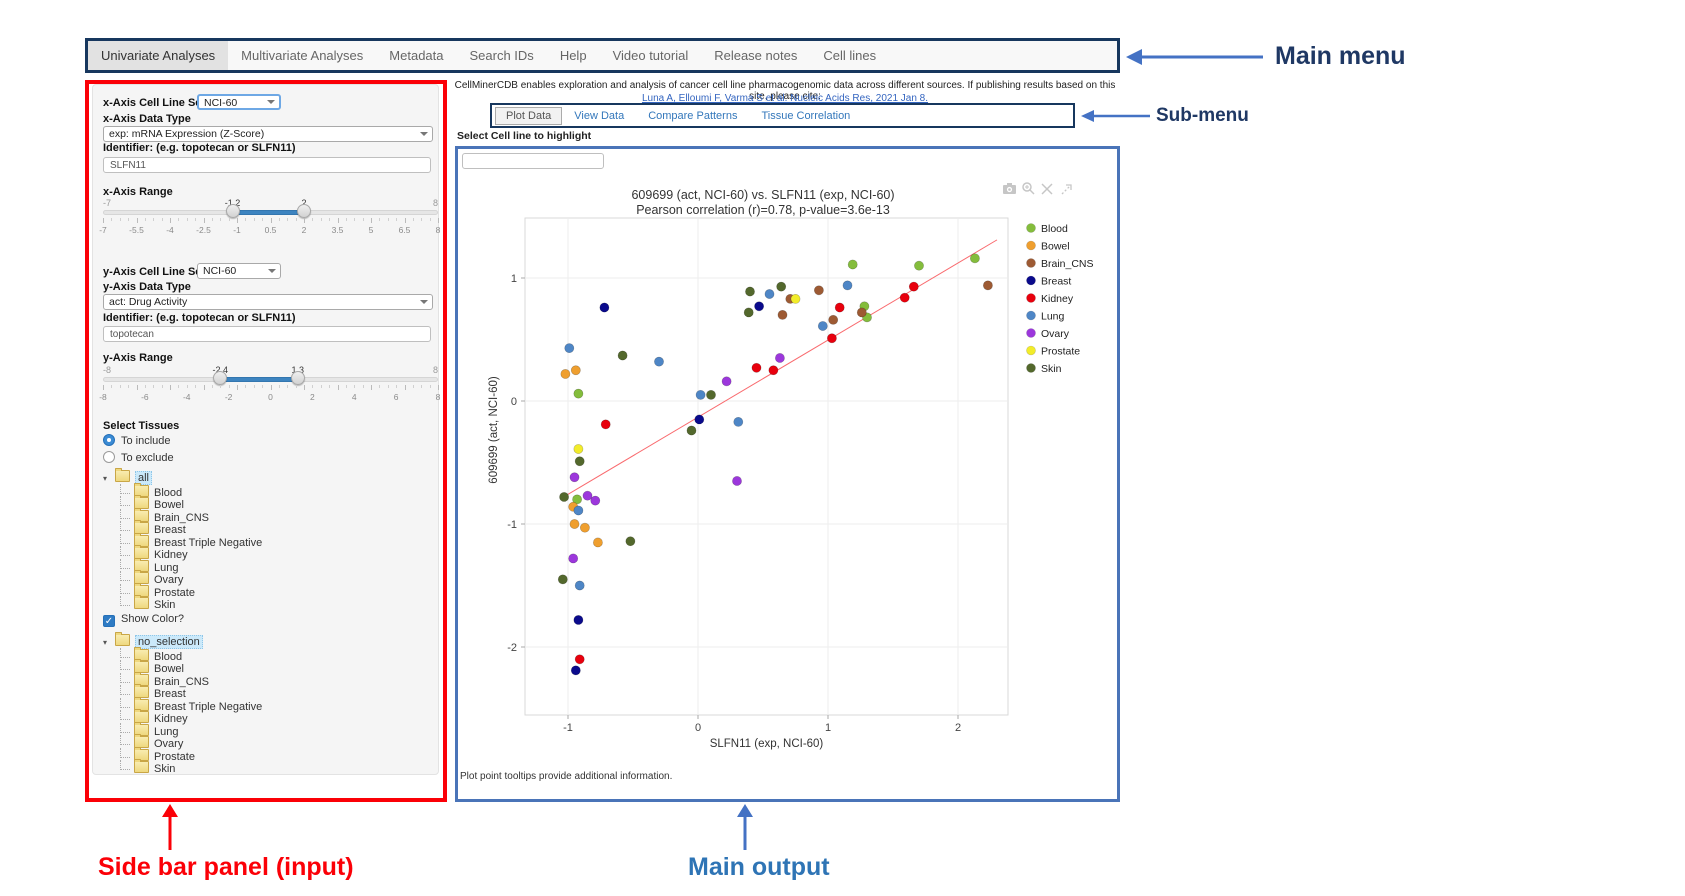 This screenshot has width=1685, height=896. I want to click on legend-item-lung: Lung, so click(1045, 317).